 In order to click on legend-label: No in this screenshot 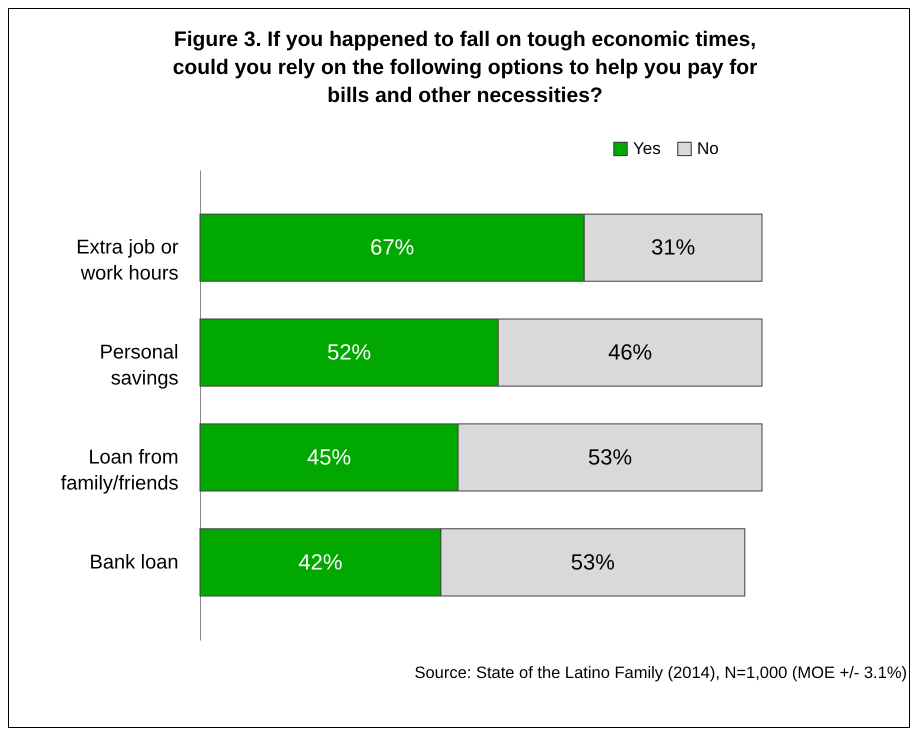, I will do `click(708, 148)`.